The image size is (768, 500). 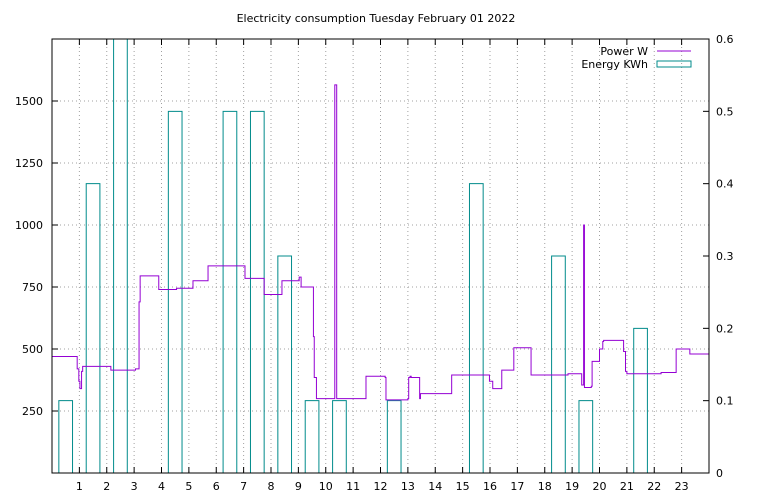 I want to click on legend-power-label: Power W, so click(x=624, y=51).